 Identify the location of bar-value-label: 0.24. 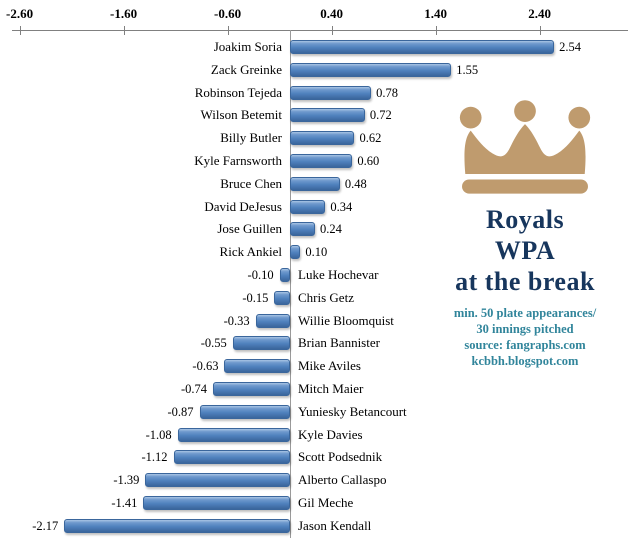
(330, 229).